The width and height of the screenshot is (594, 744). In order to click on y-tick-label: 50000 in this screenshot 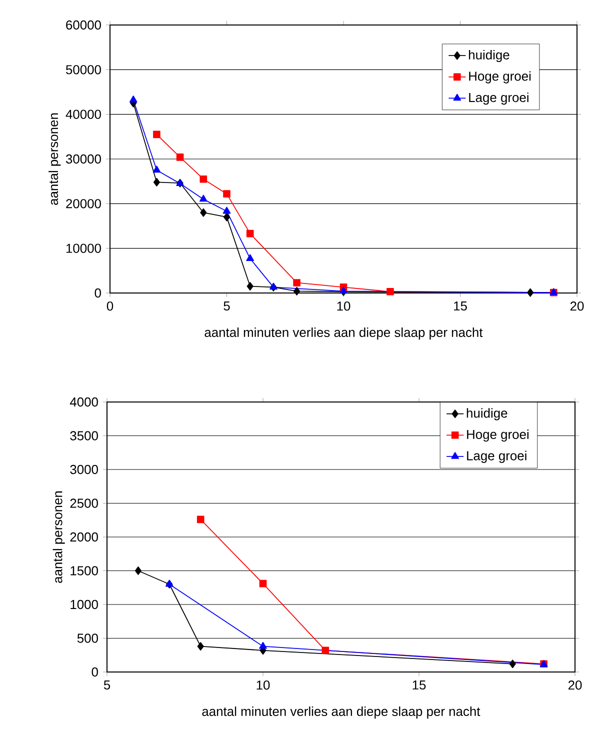, I will do `click(83, 69)`.